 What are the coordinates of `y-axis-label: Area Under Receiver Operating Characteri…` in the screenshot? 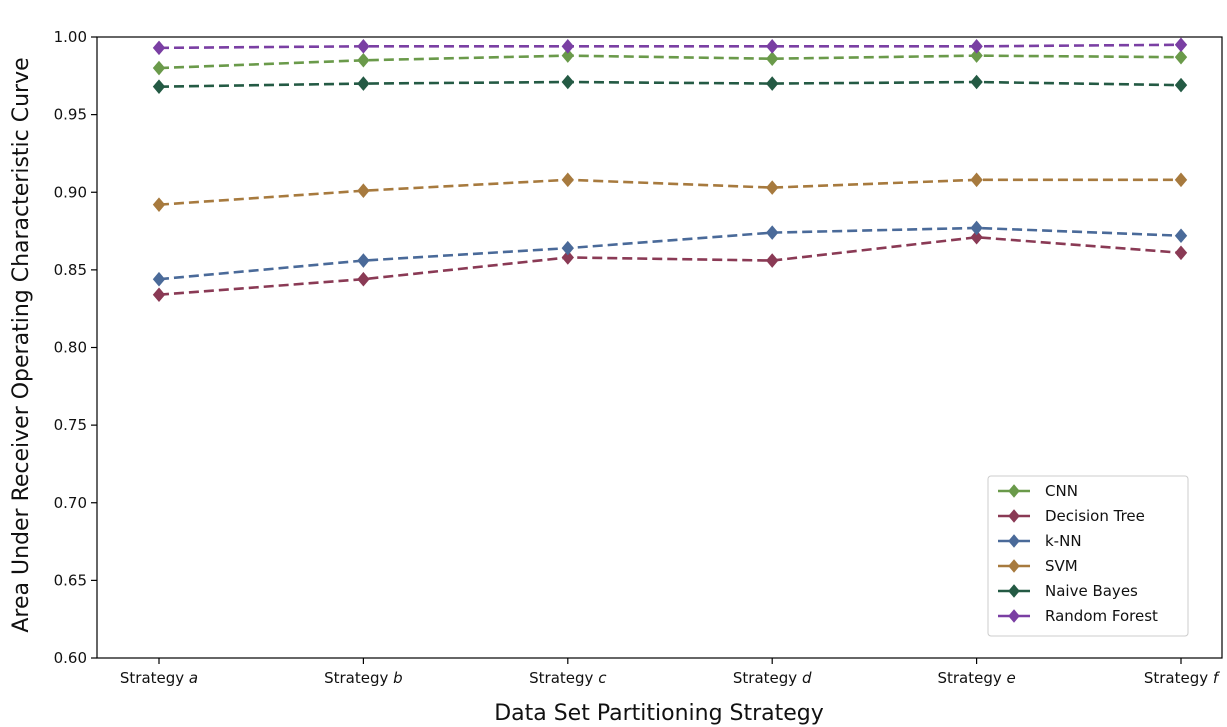 It's located at (21, 344).